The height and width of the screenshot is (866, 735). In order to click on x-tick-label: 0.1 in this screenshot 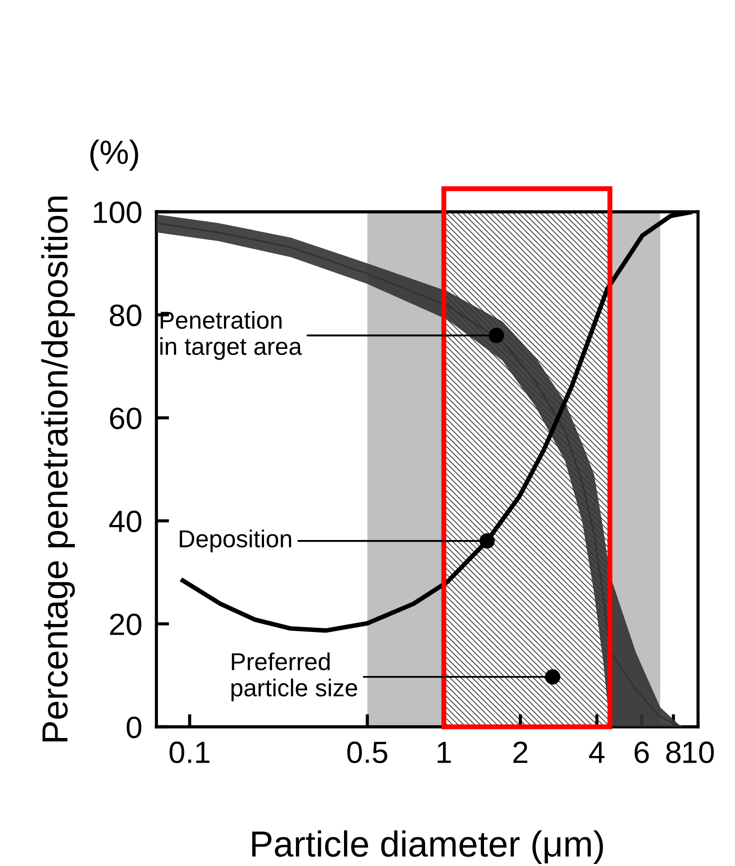, I will do `click(190, 753)`.